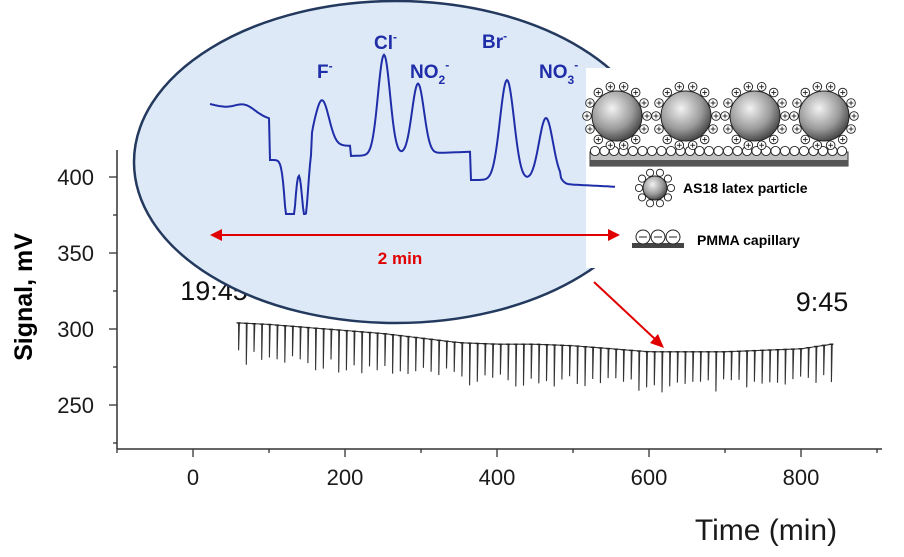  I want to click on x-tick-label: 200, so click(345, 477).